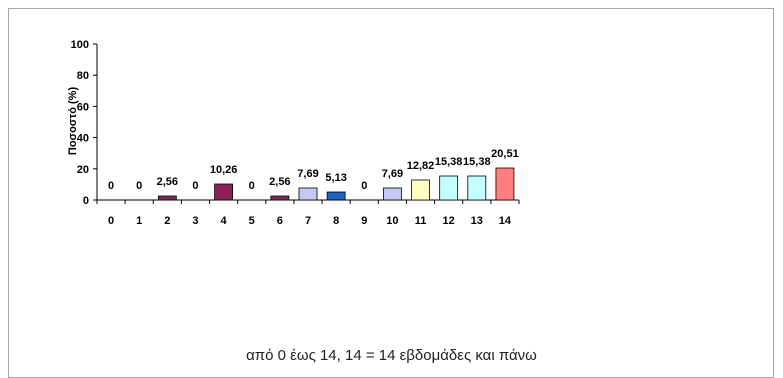 This screenshot has height=378, width=783. What do you see at coordinates (111, 221) in the screenshot?
I see `x-tick-label: 0` at bounding box center [111, 221].